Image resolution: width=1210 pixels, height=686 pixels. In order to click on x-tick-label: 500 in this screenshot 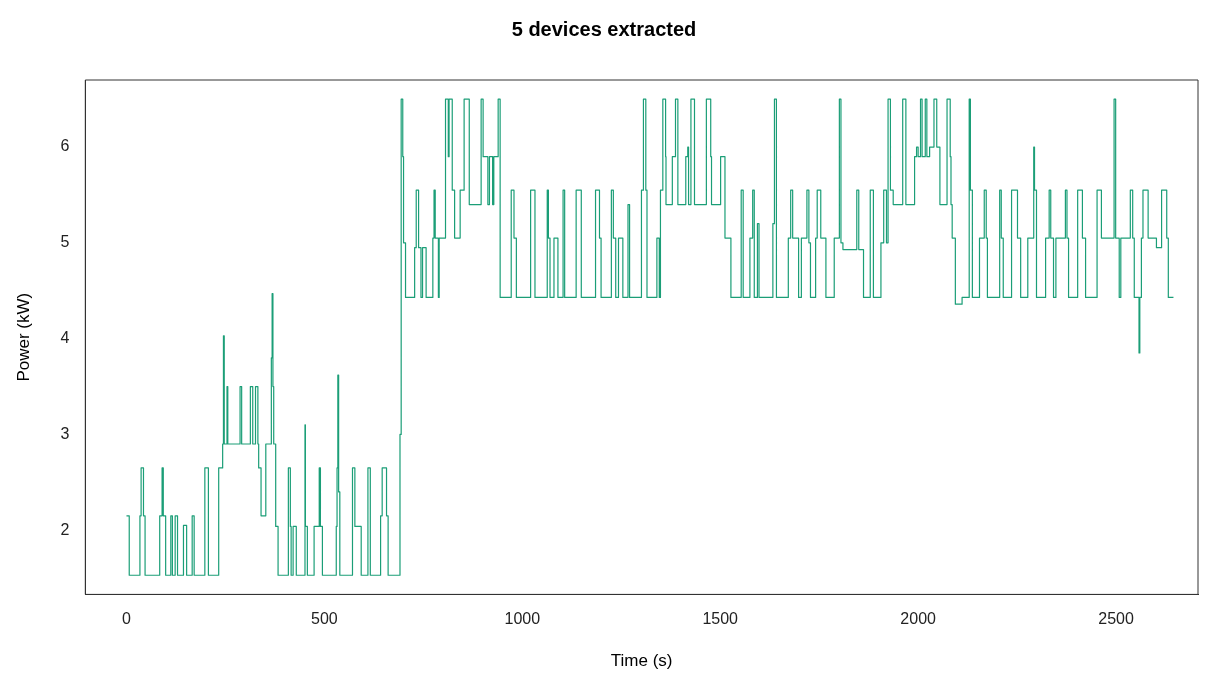, I will do `click(324, 619)`.